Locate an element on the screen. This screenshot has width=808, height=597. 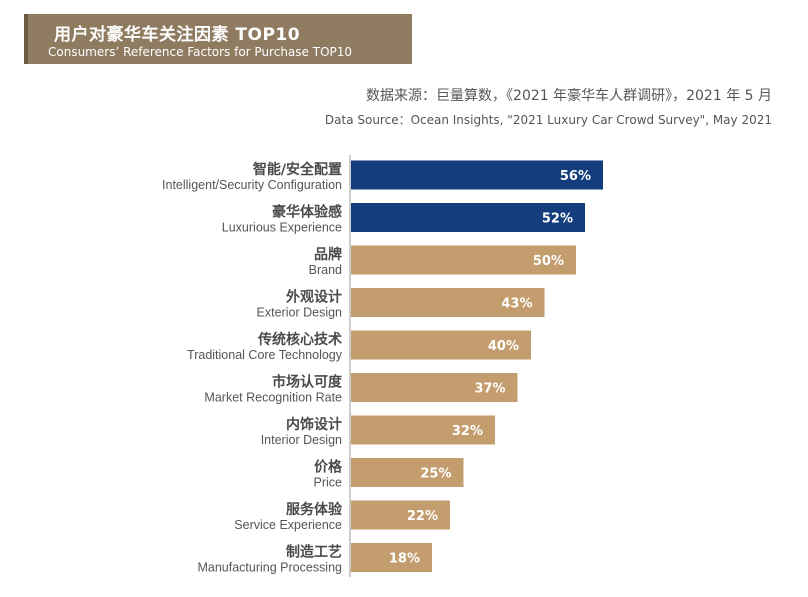
bar-value-label: 25% is located at coordinates (435, 474).